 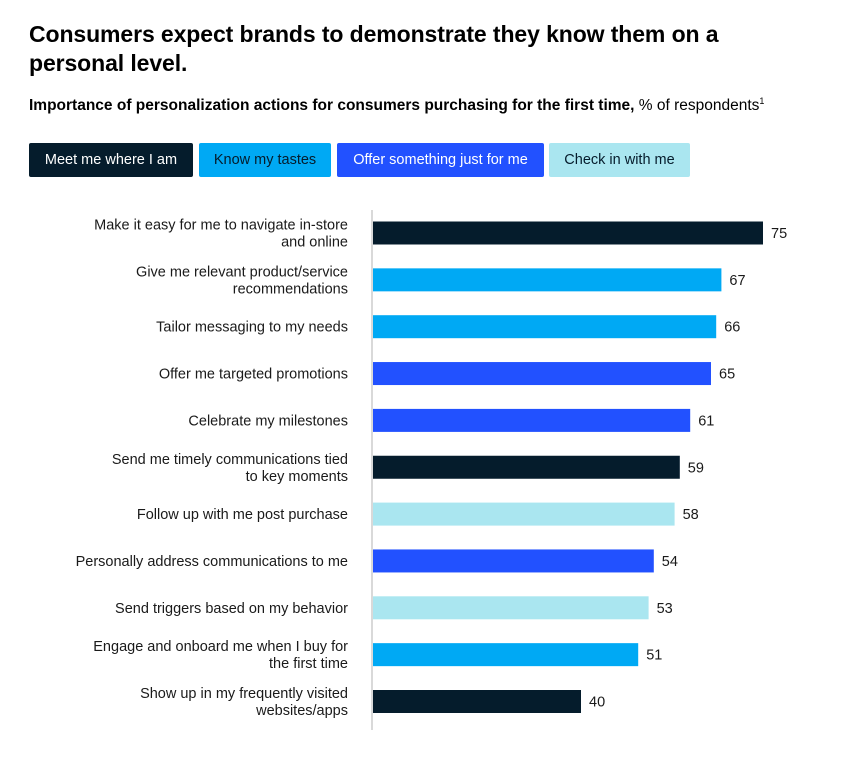 What do you see at coordinates (727, 375) in the screenshot?
I see `data-label: 65` at bounding box center [727, 375].